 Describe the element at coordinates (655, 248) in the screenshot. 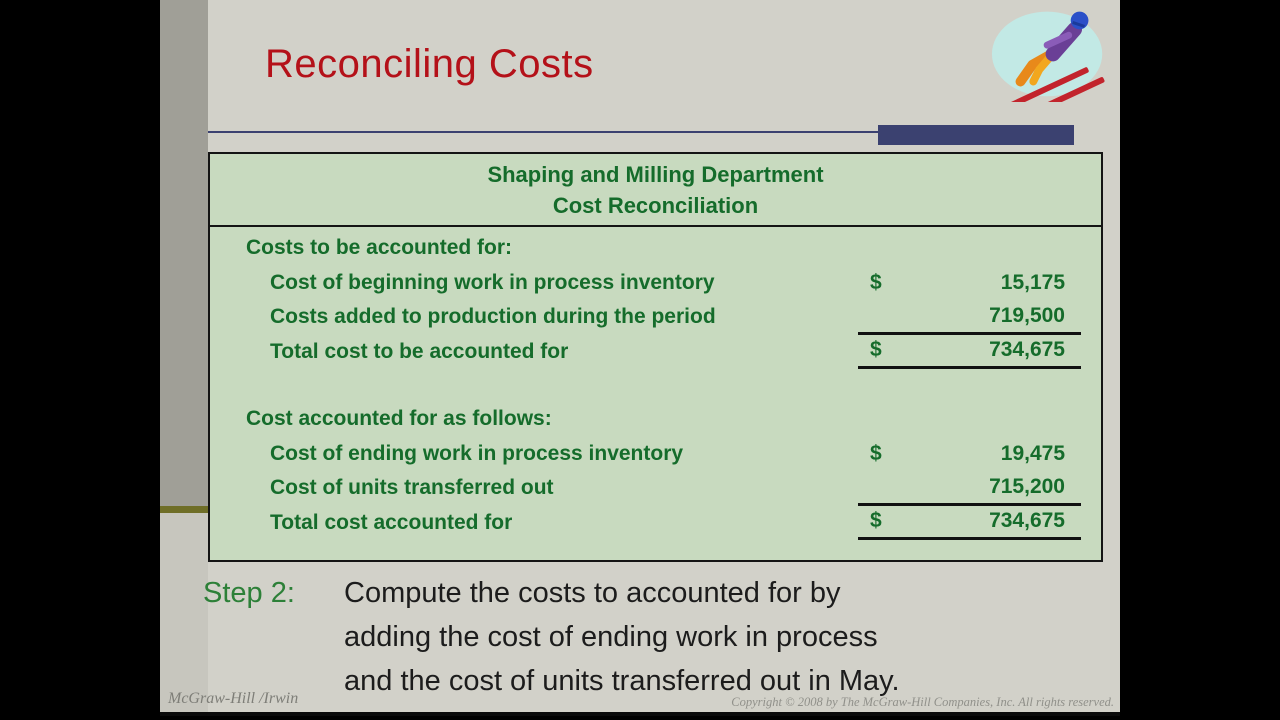

I see `table-row: Costs to be accounted for:` at that location.